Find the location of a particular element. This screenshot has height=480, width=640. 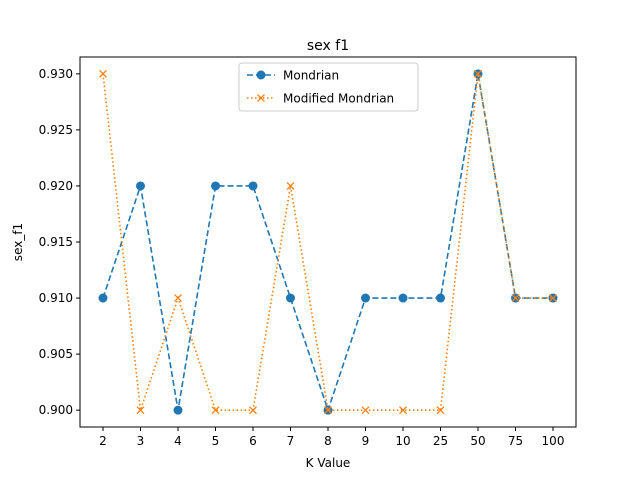

y-tick-label: 0.930 is located at coordinates (56, 74).